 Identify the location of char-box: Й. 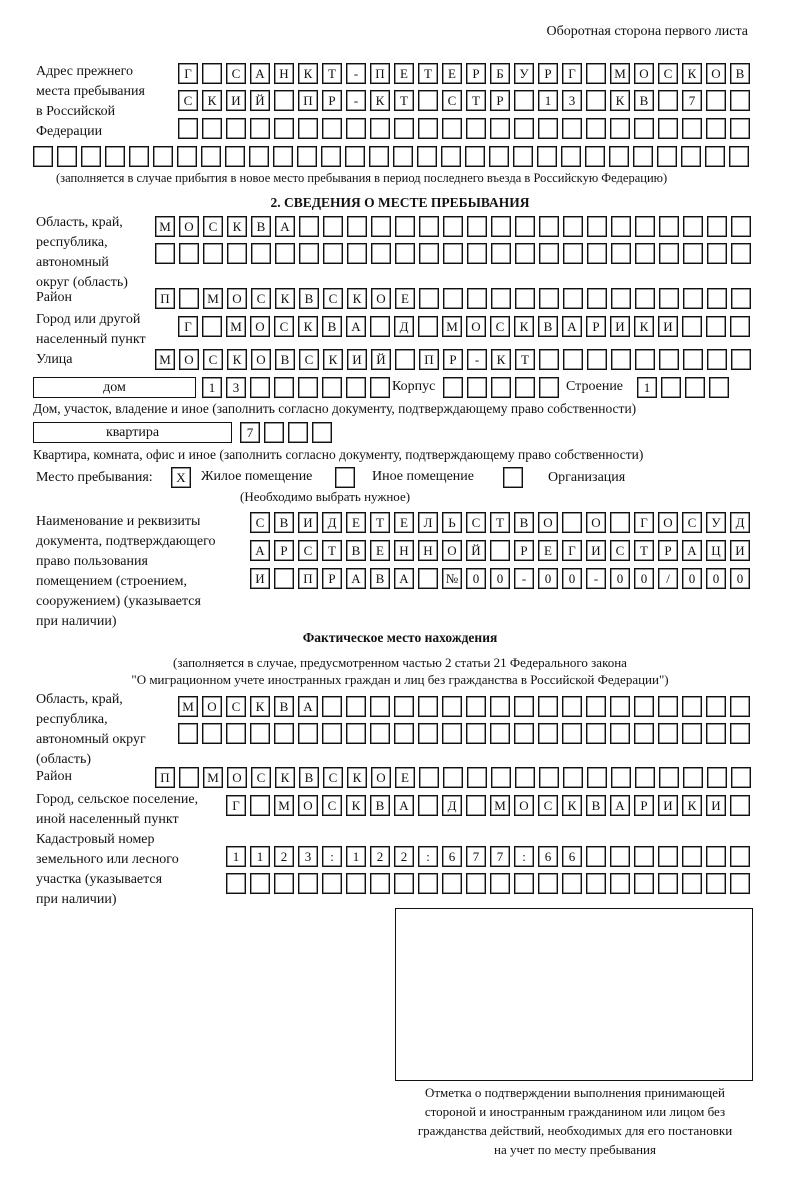
(260, 100).